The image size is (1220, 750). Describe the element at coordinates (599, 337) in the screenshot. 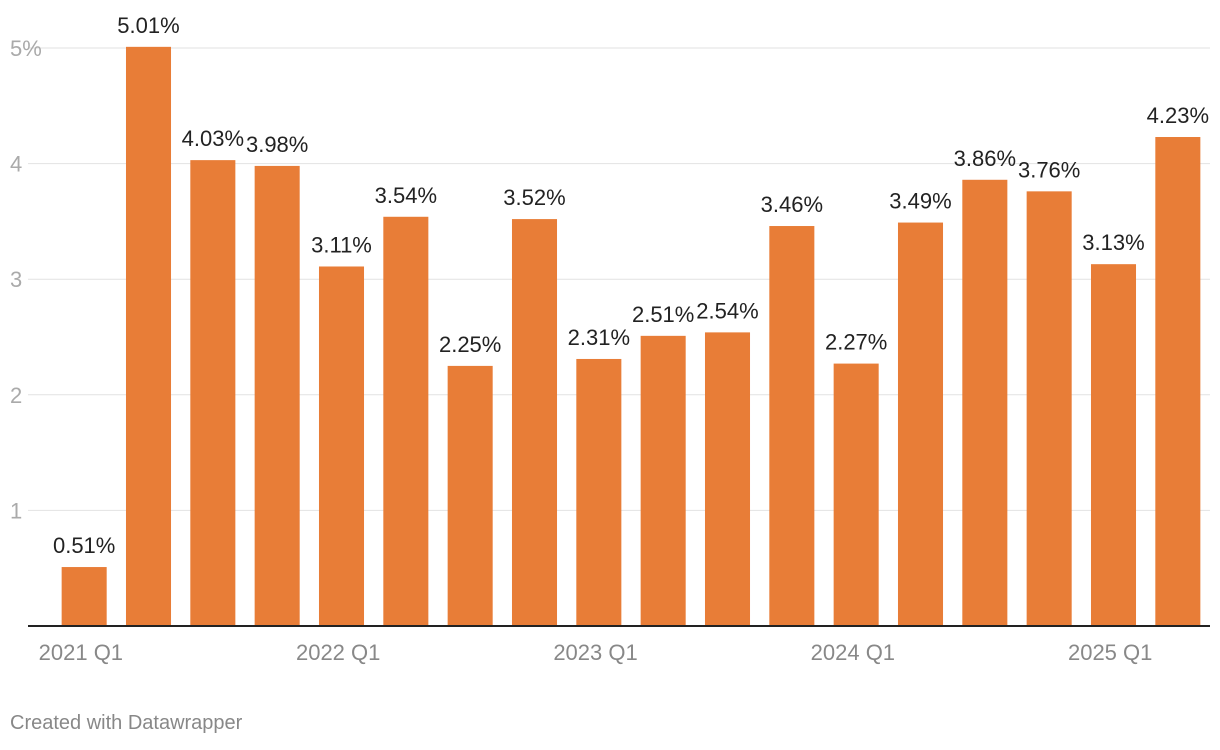

I see `data-label: 2.31%` at that location.